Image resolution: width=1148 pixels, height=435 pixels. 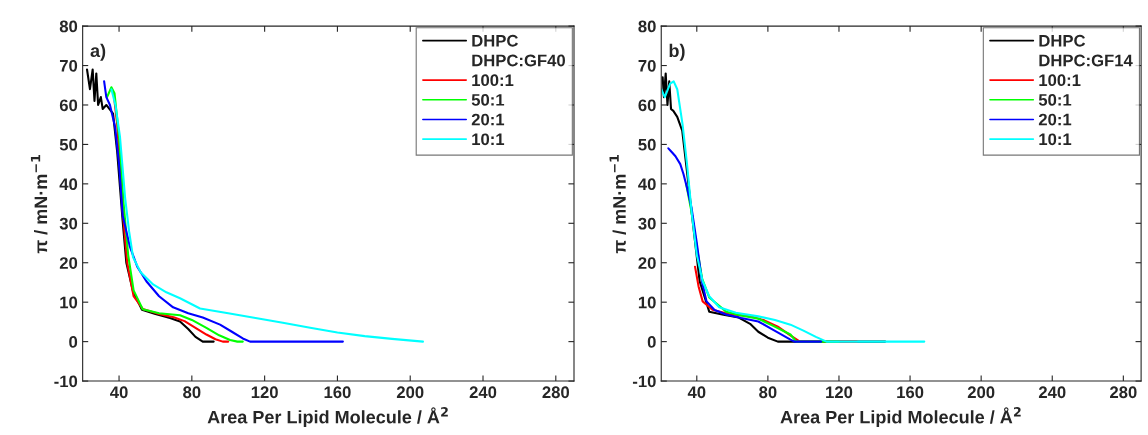 I want to click on annotation: b), so click(x=677, y=52).